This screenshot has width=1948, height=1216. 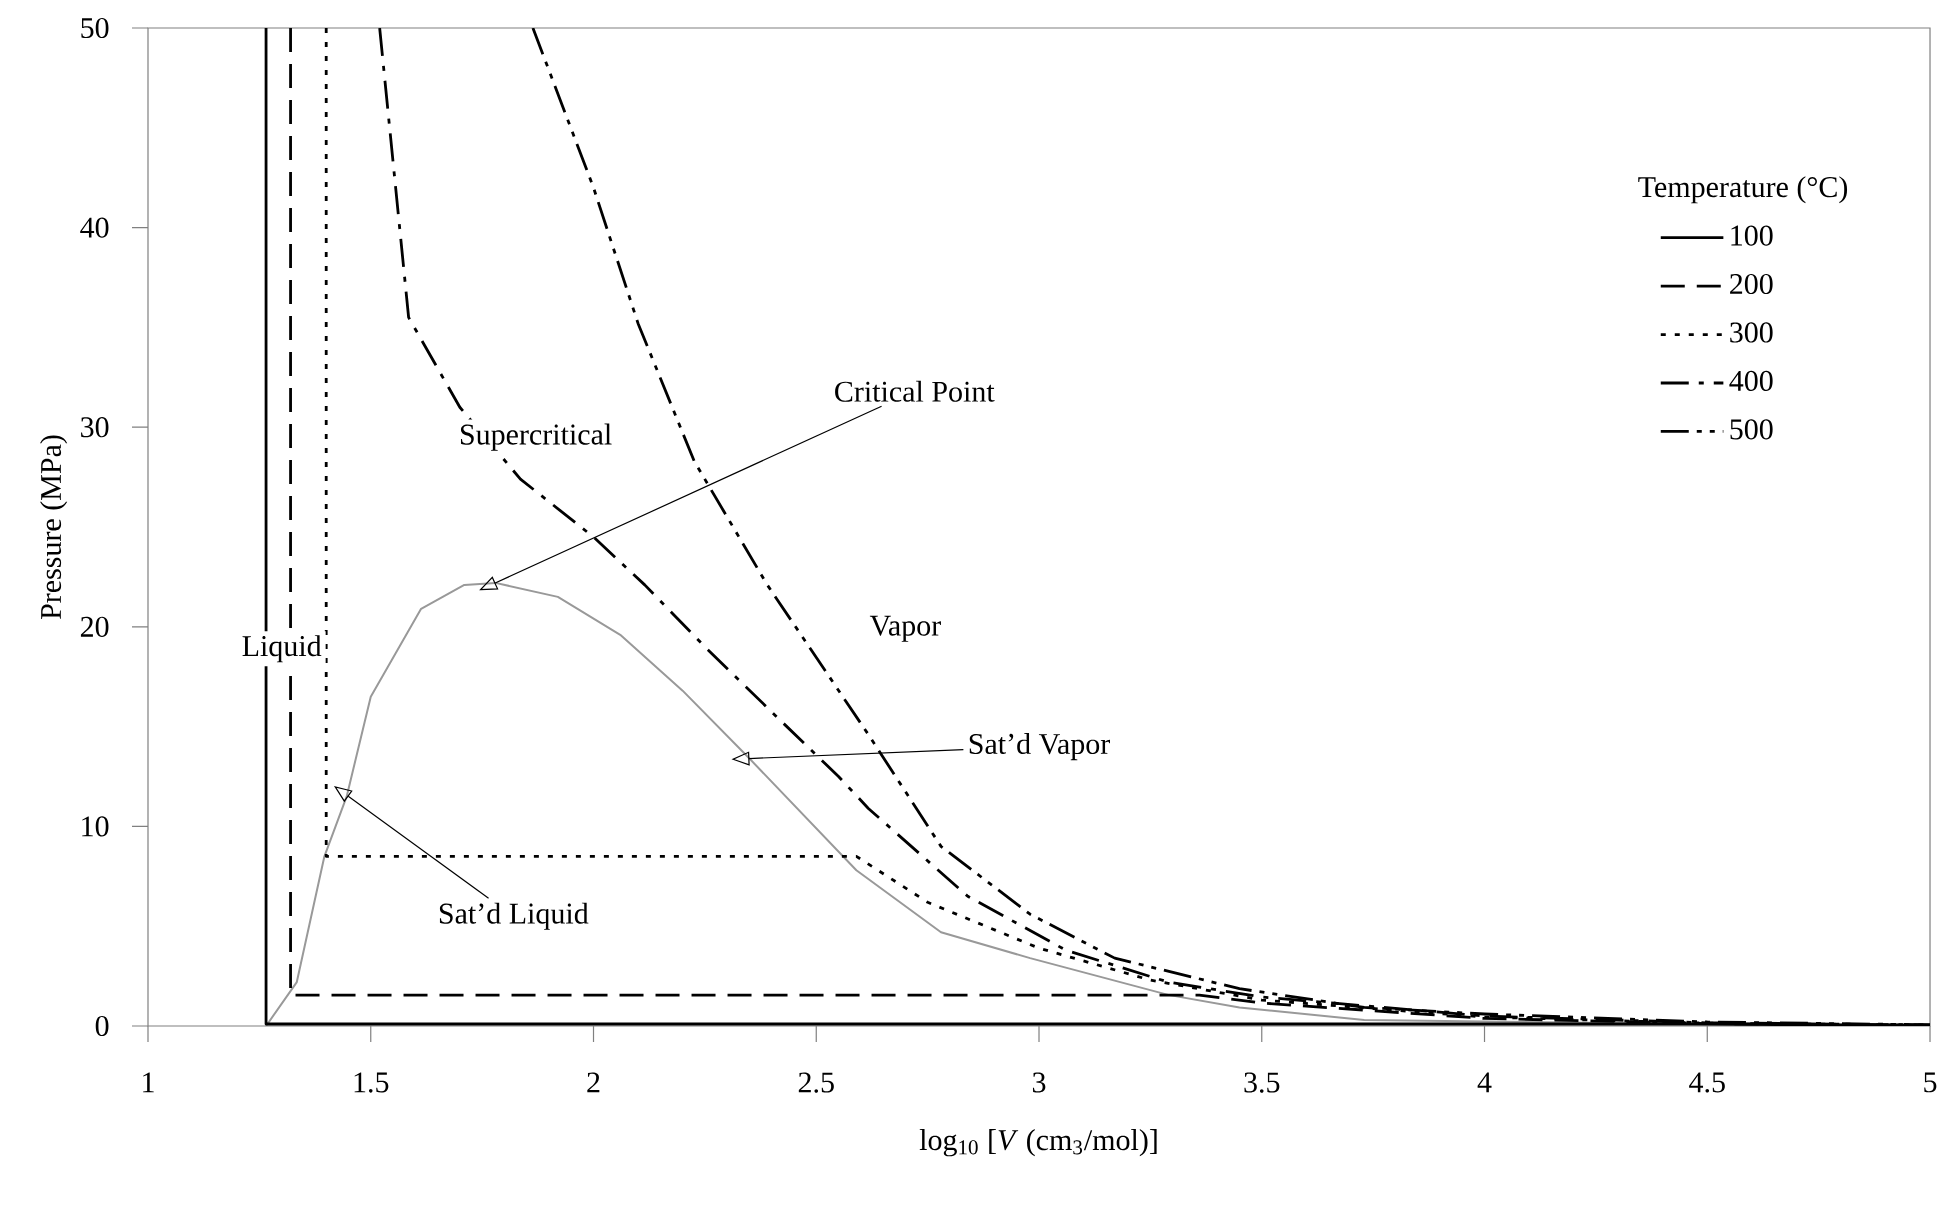 I want to click on x-tick-label: 3.5, so click(x=1262, y=1082).